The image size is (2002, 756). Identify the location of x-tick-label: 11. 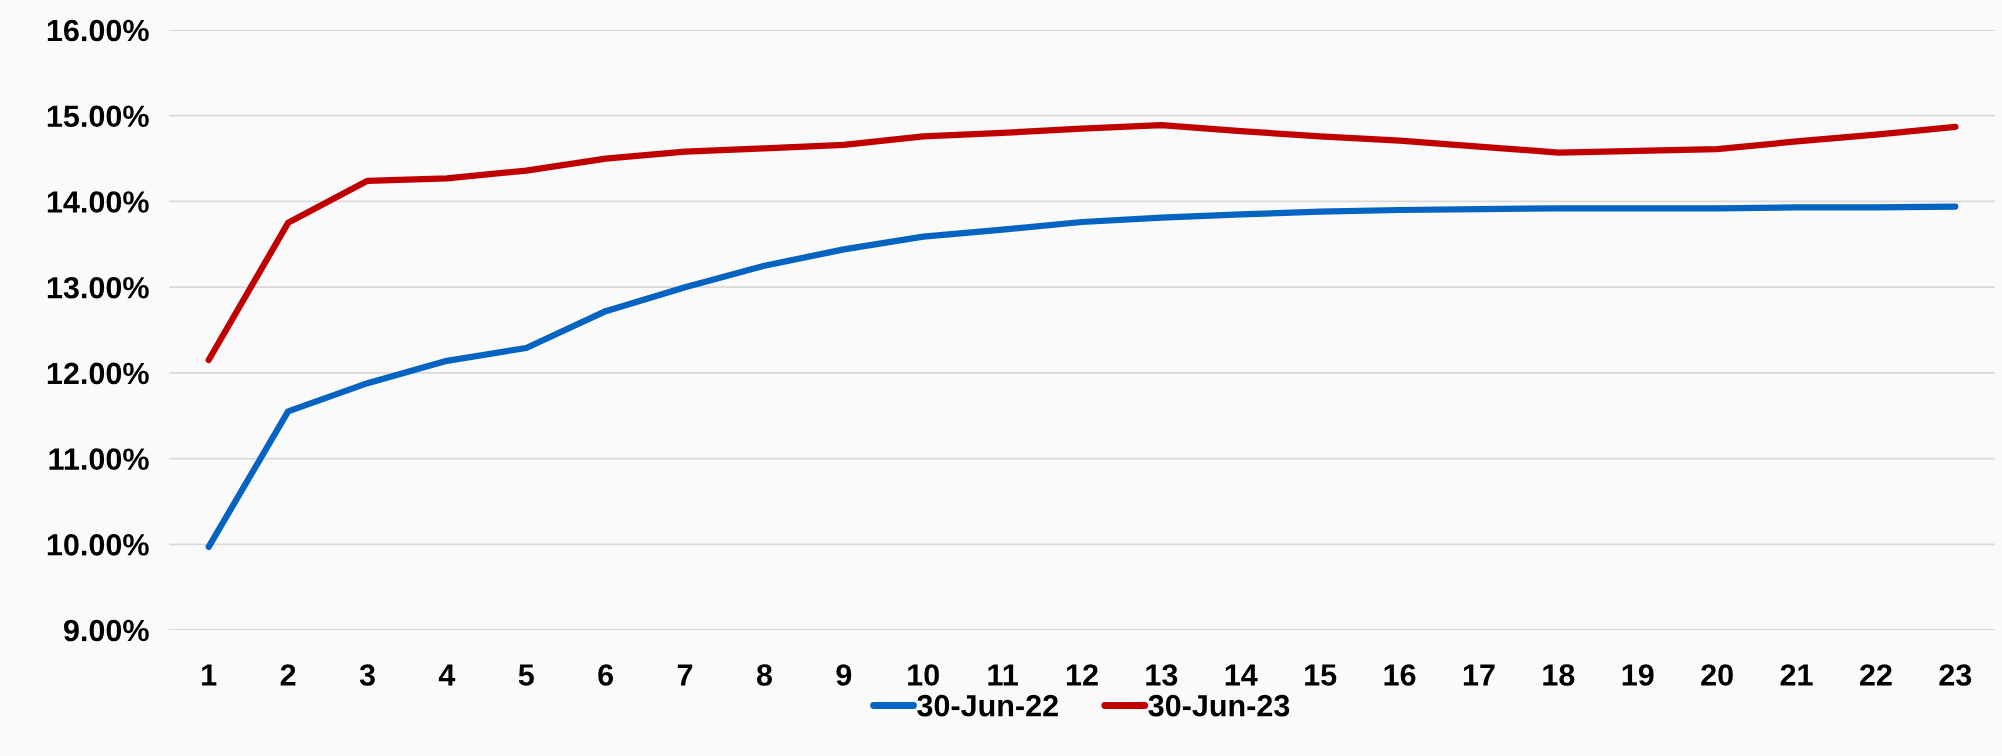
(1003, 675).